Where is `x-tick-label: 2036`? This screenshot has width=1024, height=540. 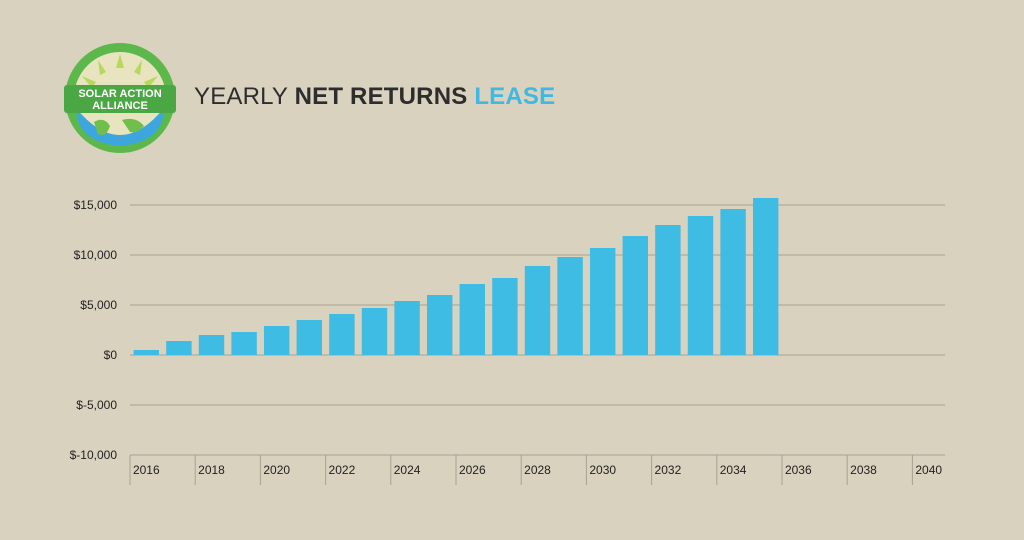
x-tick-label: 2036 is located at coordinates (798, 470).